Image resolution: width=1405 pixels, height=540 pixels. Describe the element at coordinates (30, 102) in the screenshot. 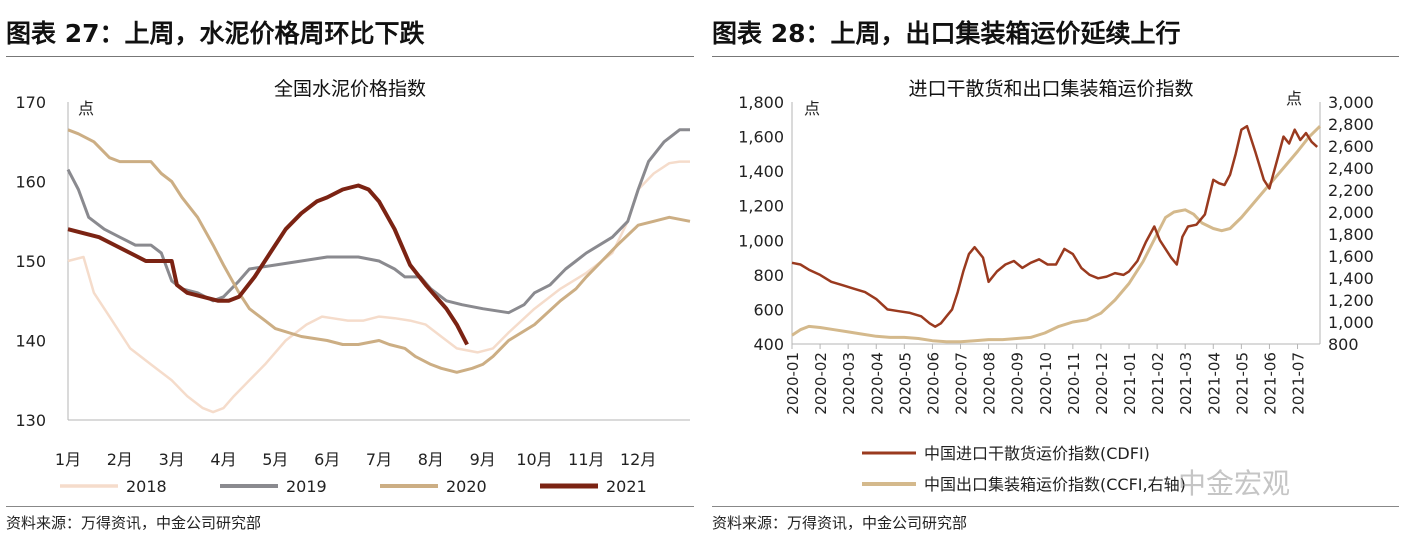

I see `left-y-tick-label-170: 170` at that location.